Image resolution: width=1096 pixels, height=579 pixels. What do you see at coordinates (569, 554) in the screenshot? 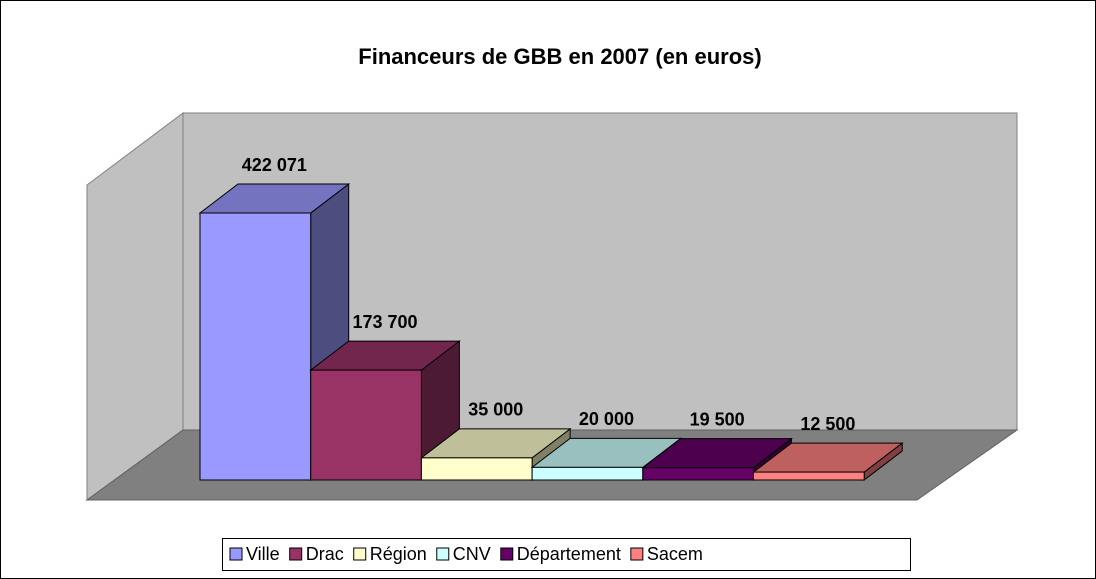
I see `legend-label: Département` at bounding box center [569, 554].